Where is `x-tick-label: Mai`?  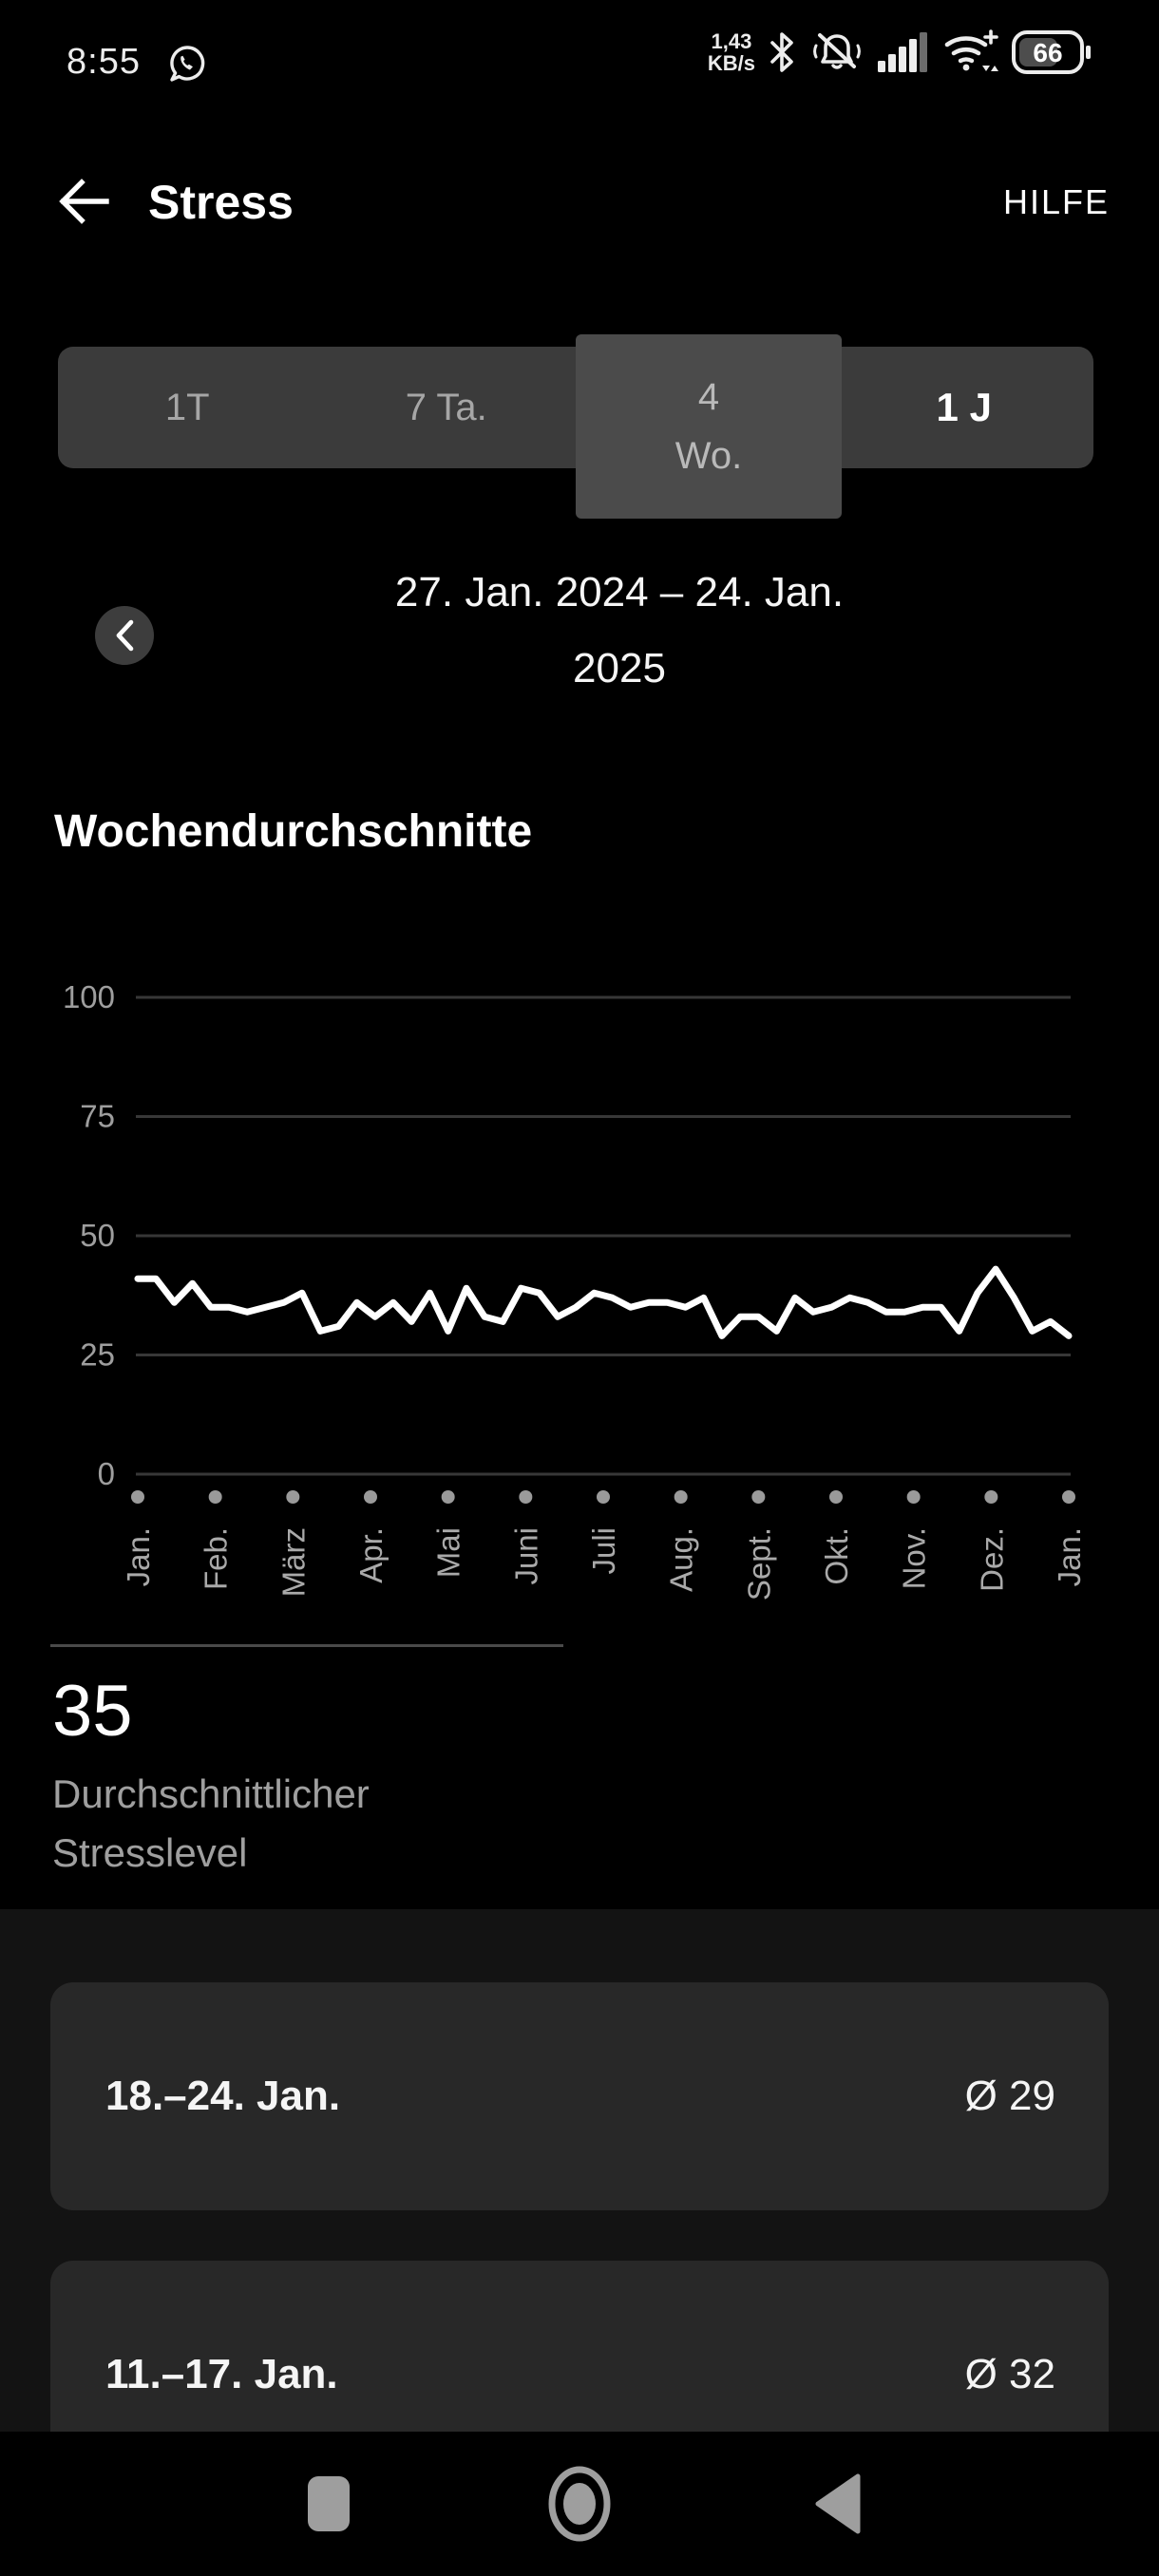
x-tick-label: Mai is located at coordinates (448, 1552).